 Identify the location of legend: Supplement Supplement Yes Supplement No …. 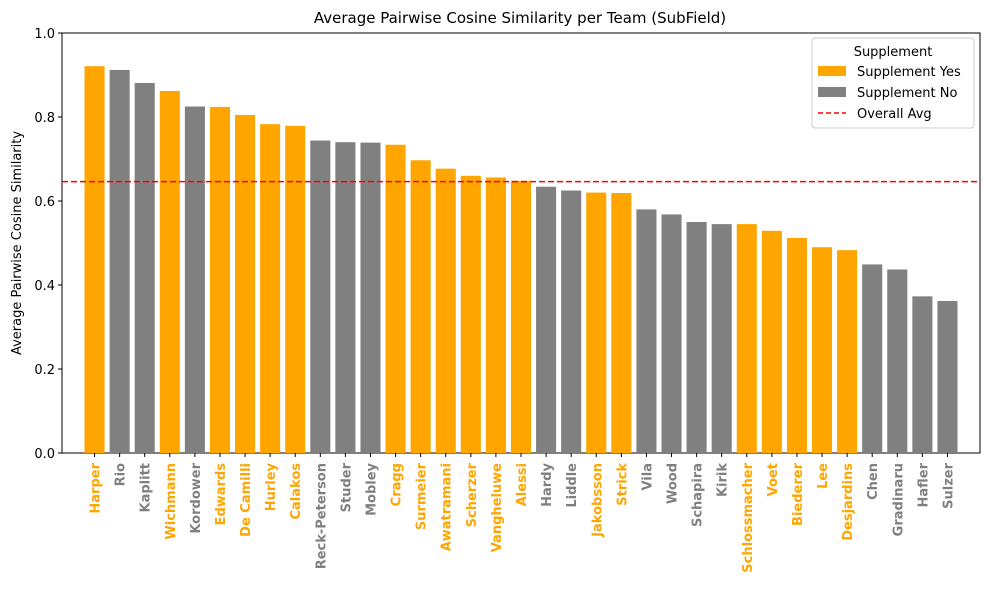
(893, 83).